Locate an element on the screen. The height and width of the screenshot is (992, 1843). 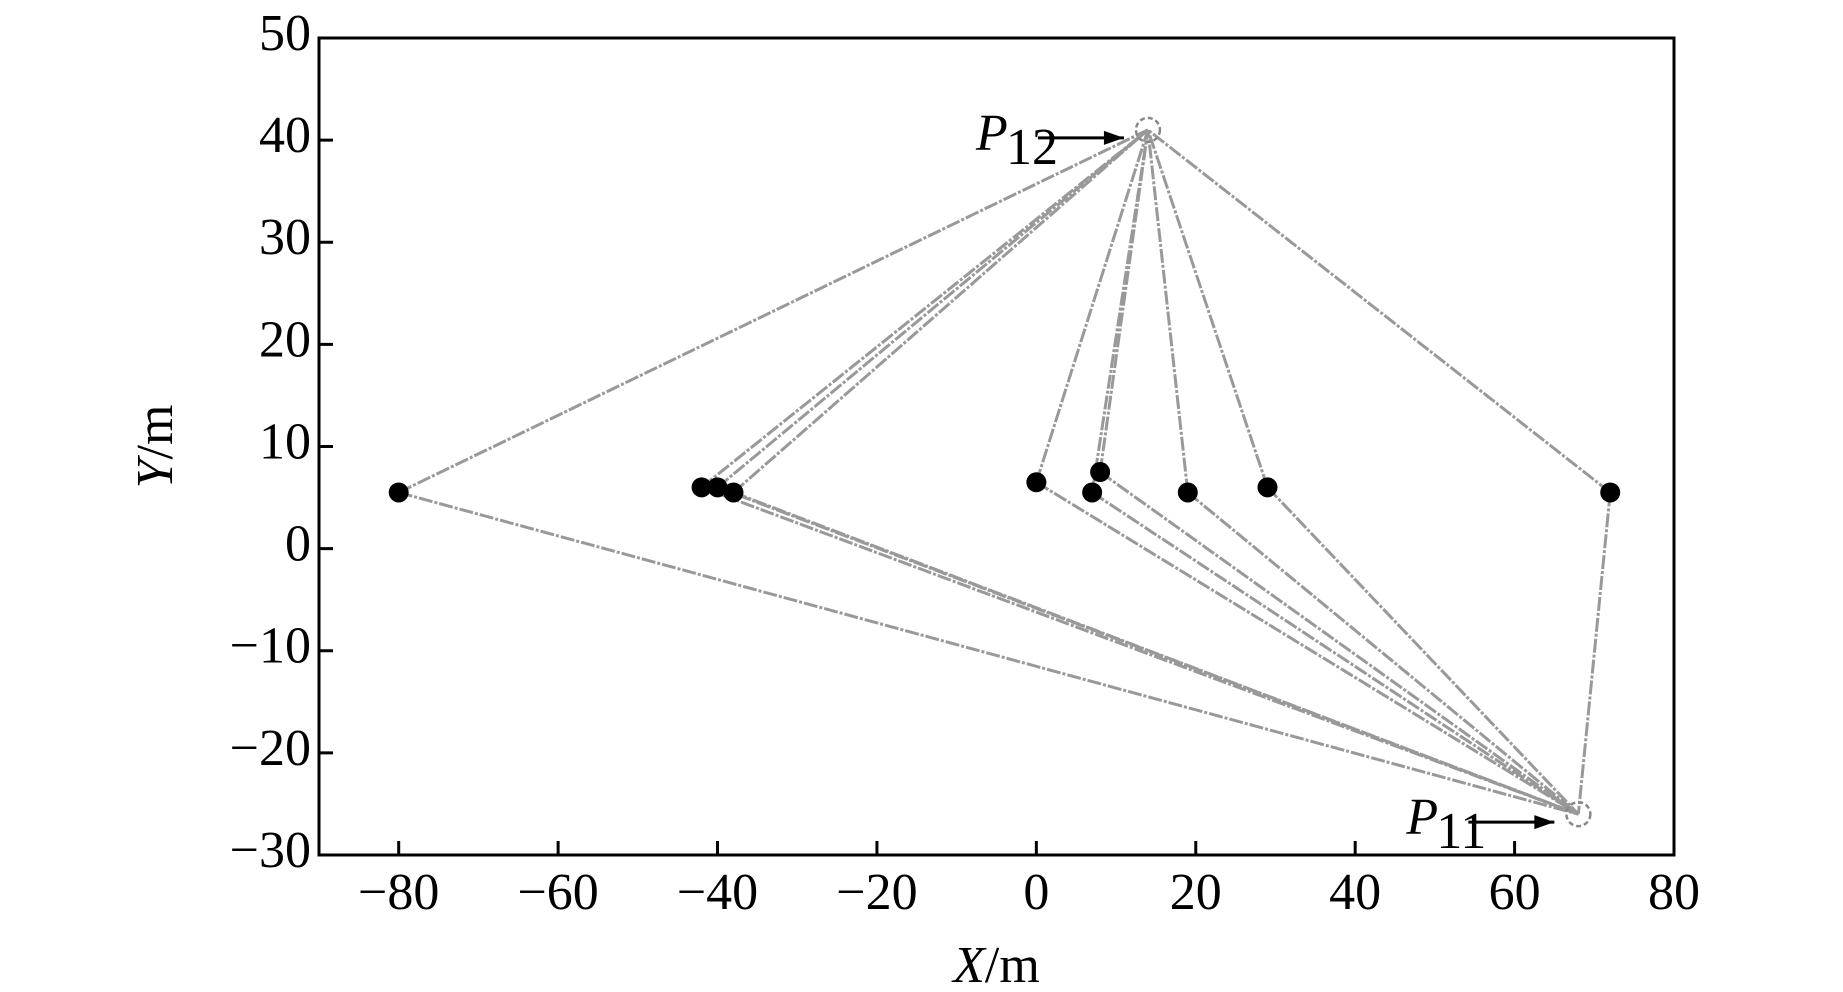
y-tick-label: 40 is located at coordinates (285, 135).